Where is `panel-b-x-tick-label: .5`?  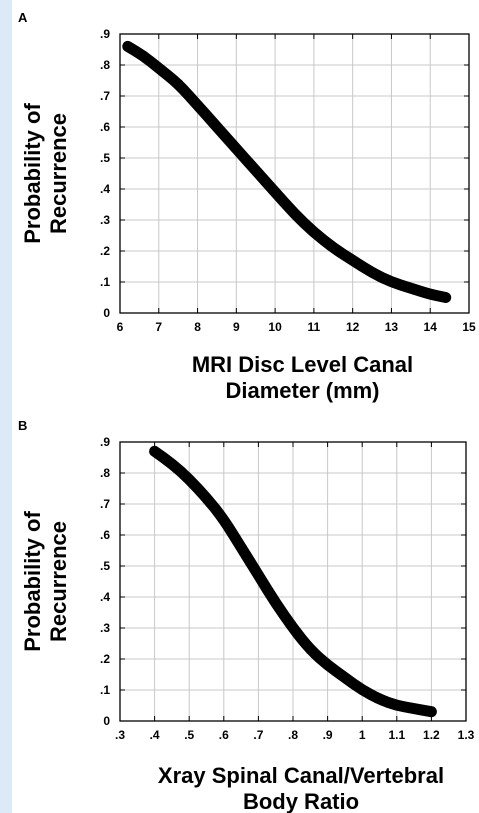
panel-b-x-tick-label: .5 is located at coordinates (189, 735).